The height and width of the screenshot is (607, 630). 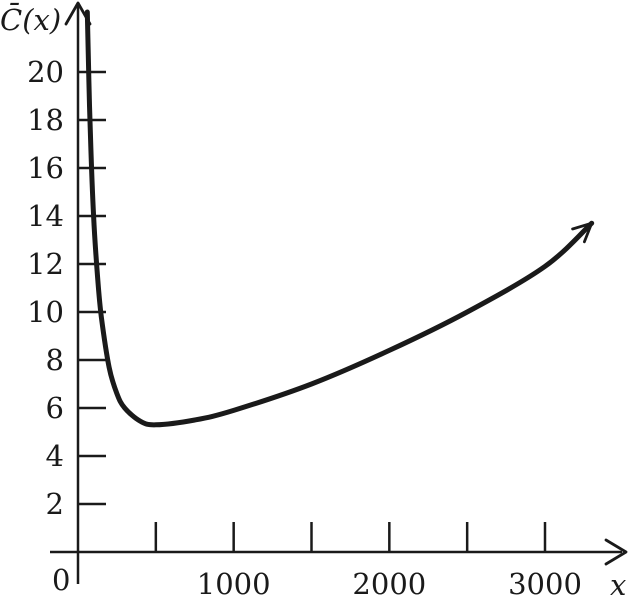 What do you see at coordinates (30, 19) in the screenshot?
I see `y-axis-label: C̄(x)` at bounding box center [30, 19].